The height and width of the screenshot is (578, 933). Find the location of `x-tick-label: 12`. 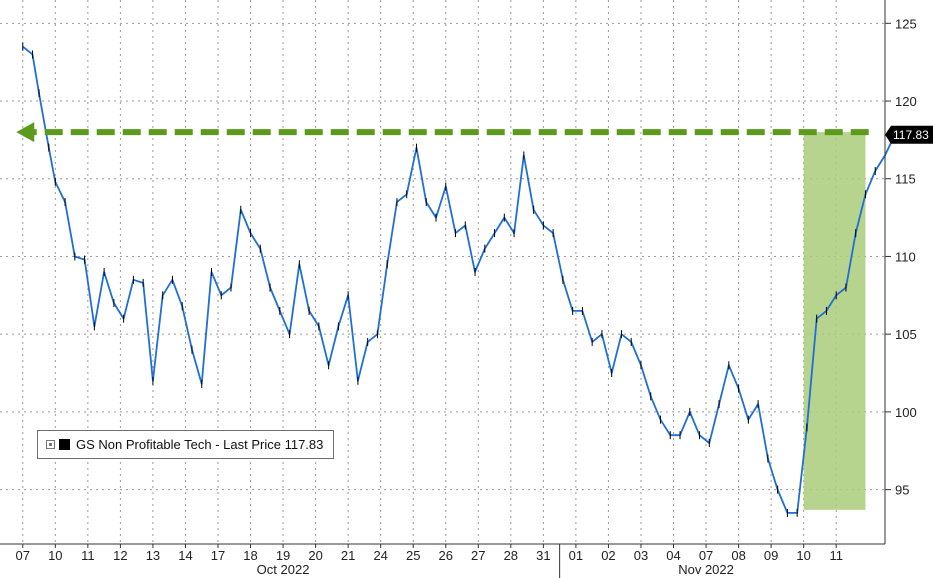

x-tick-label: 12 is located at coordinates (120, 555).